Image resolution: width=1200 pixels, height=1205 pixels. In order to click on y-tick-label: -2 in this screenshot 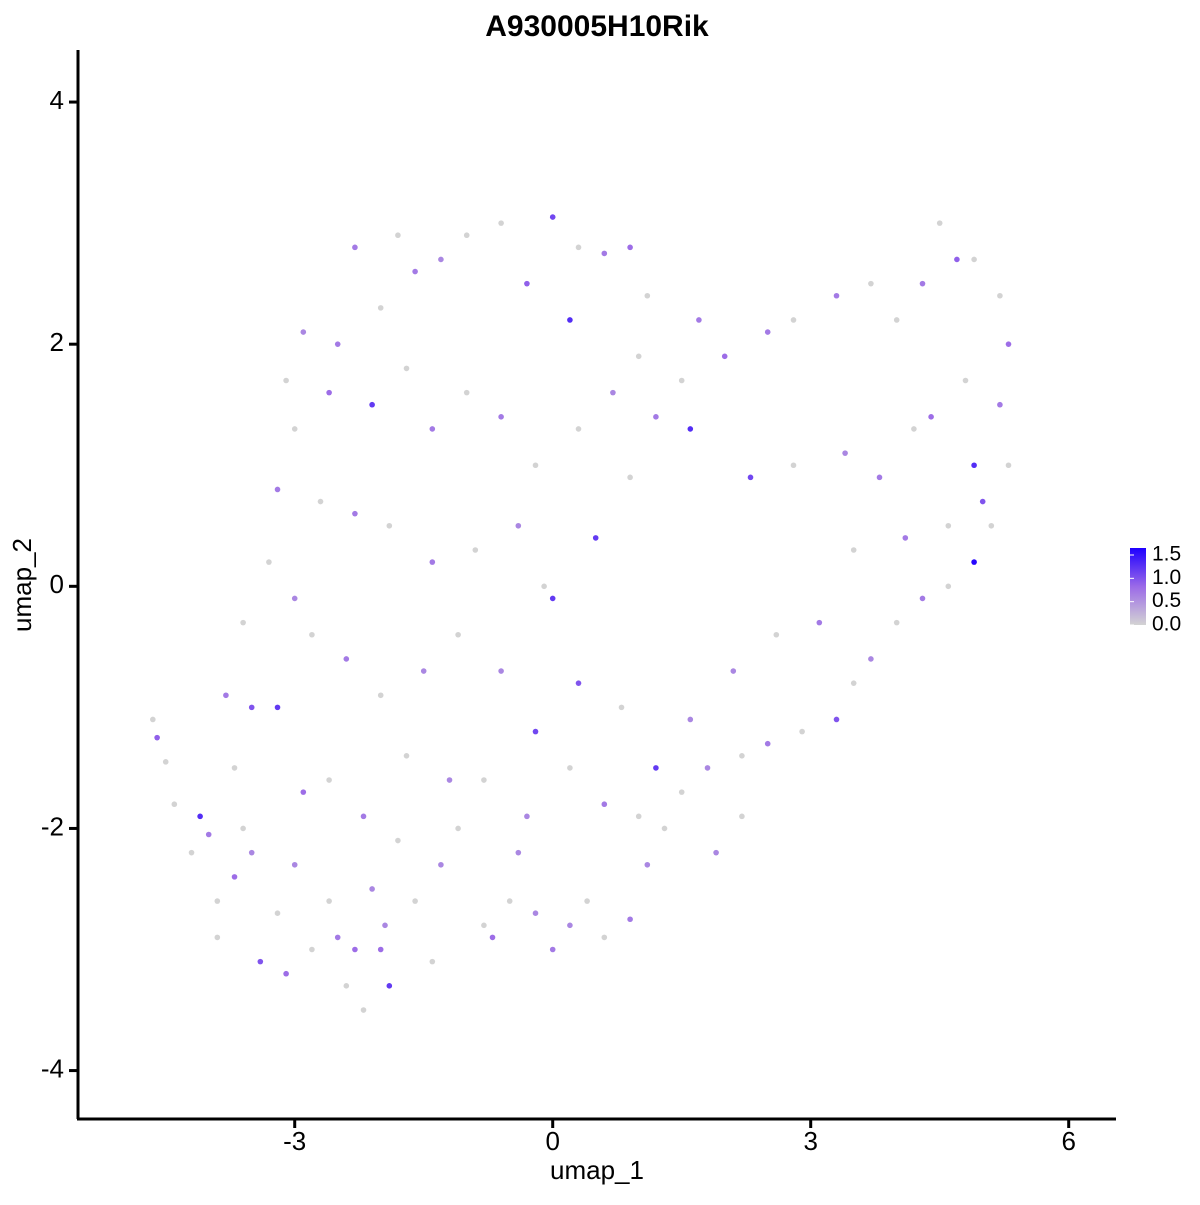, I will do `click(52, 826)`.